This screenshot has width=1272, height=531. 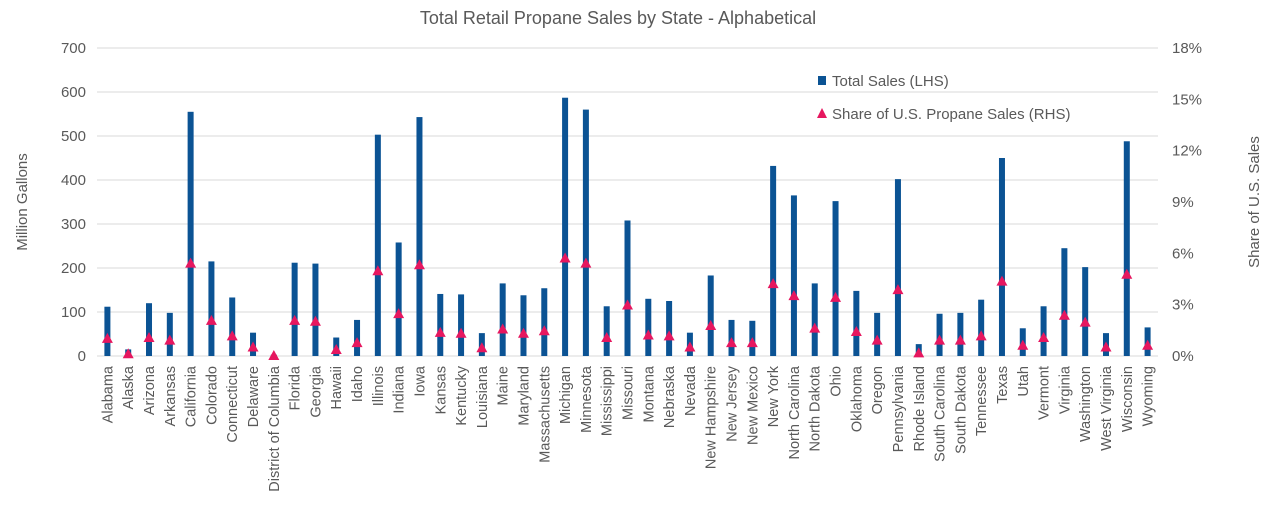 What do you see at coordinates (171, 396) in the screenshot?
I see `category-label: Arkansas` at bounding box center [171, 396].